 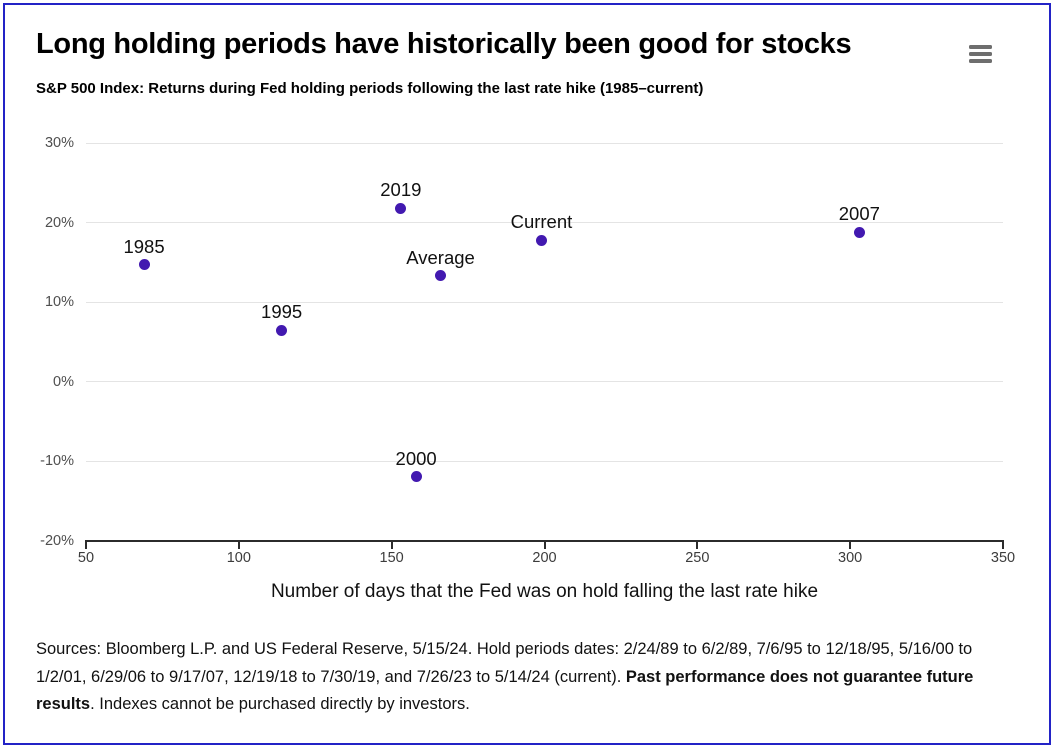 What do you see at coordinates (57, 541) in the screenshot?
I see `y-tick-label: -20%` at bounding box center [57, 541].